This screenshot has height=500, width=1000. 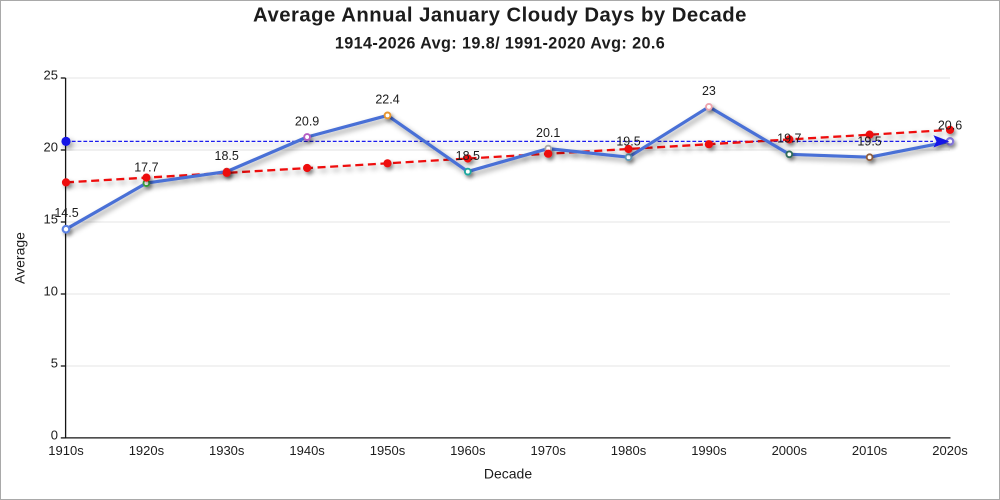 I want to click on svg-text: 1920s, so click(x=147, y=450).